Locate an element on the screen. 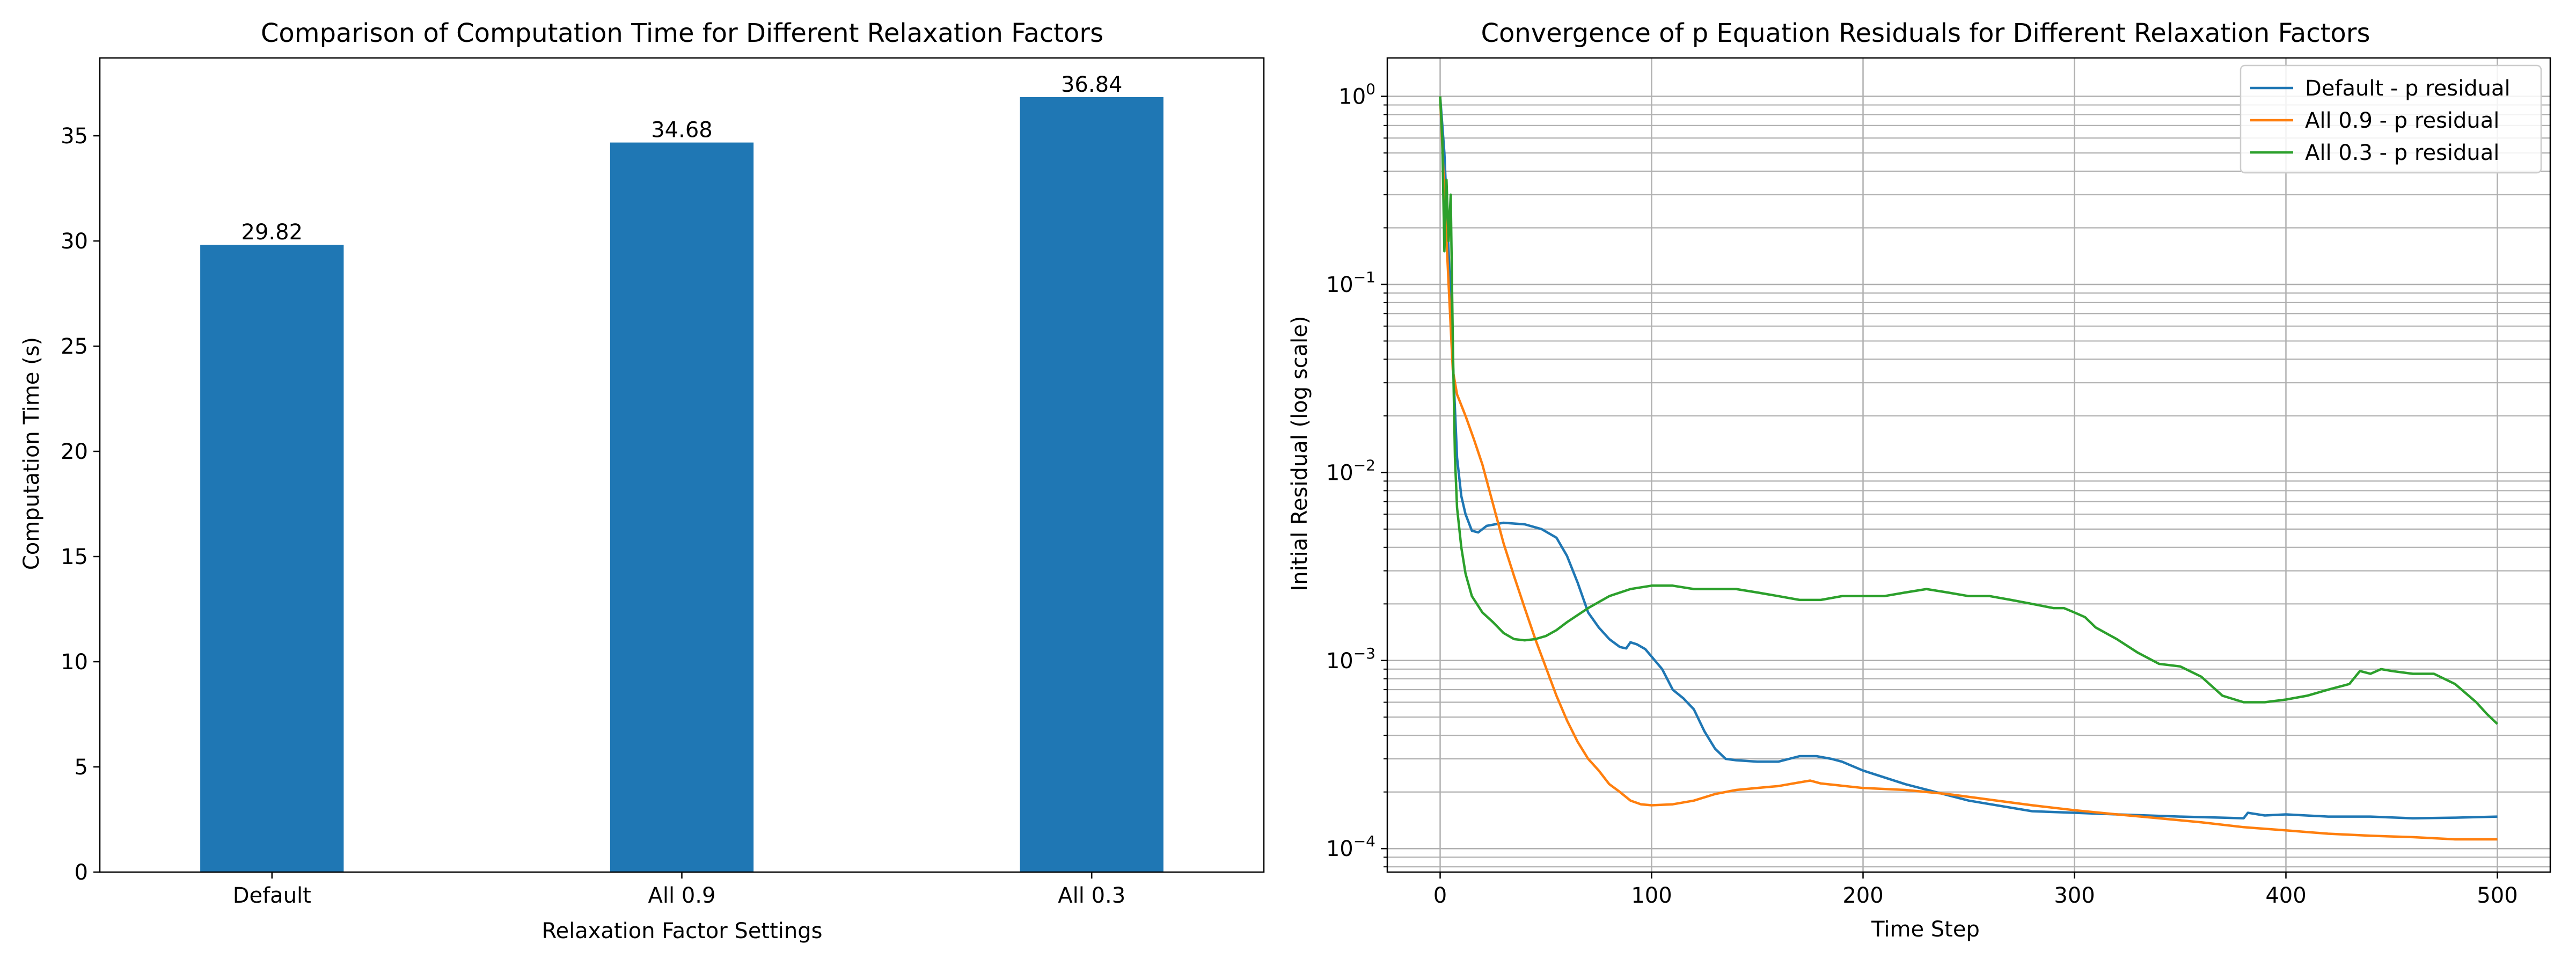 Image resolution: width=2576 pixels, height=966 pixels. line-chart-xlabel: Time Step is located at coordinates (1925, 929).